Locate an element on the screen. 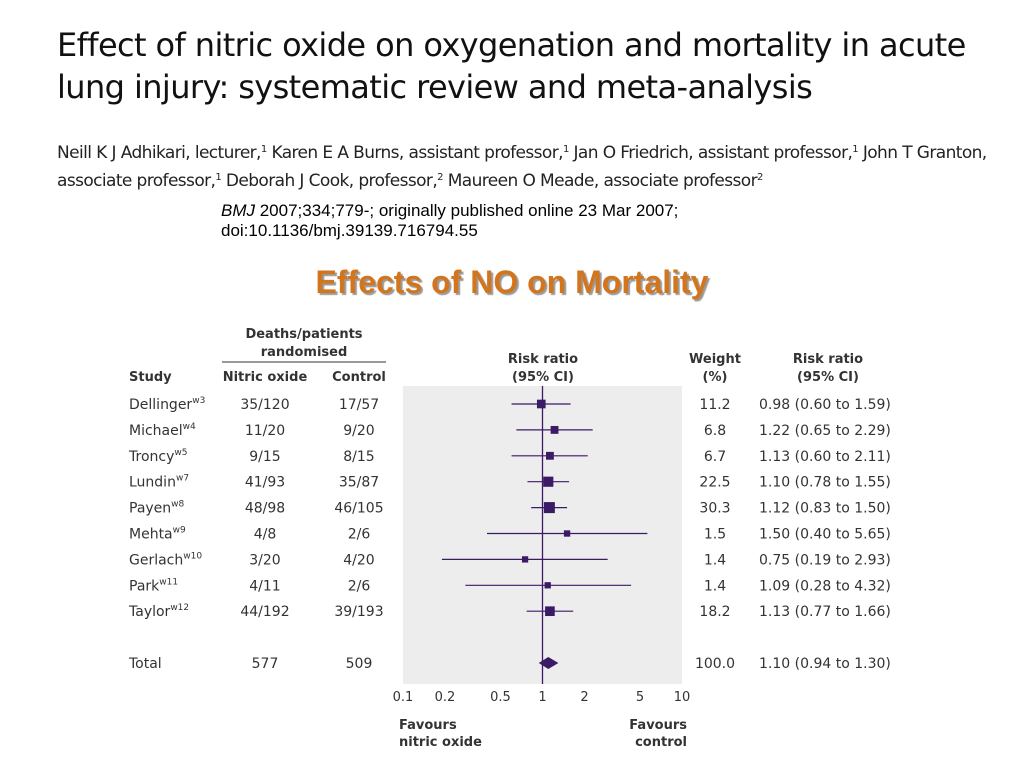 The image size is (1024, 768). study-reference: w5 is located at coordinates (180, 453).